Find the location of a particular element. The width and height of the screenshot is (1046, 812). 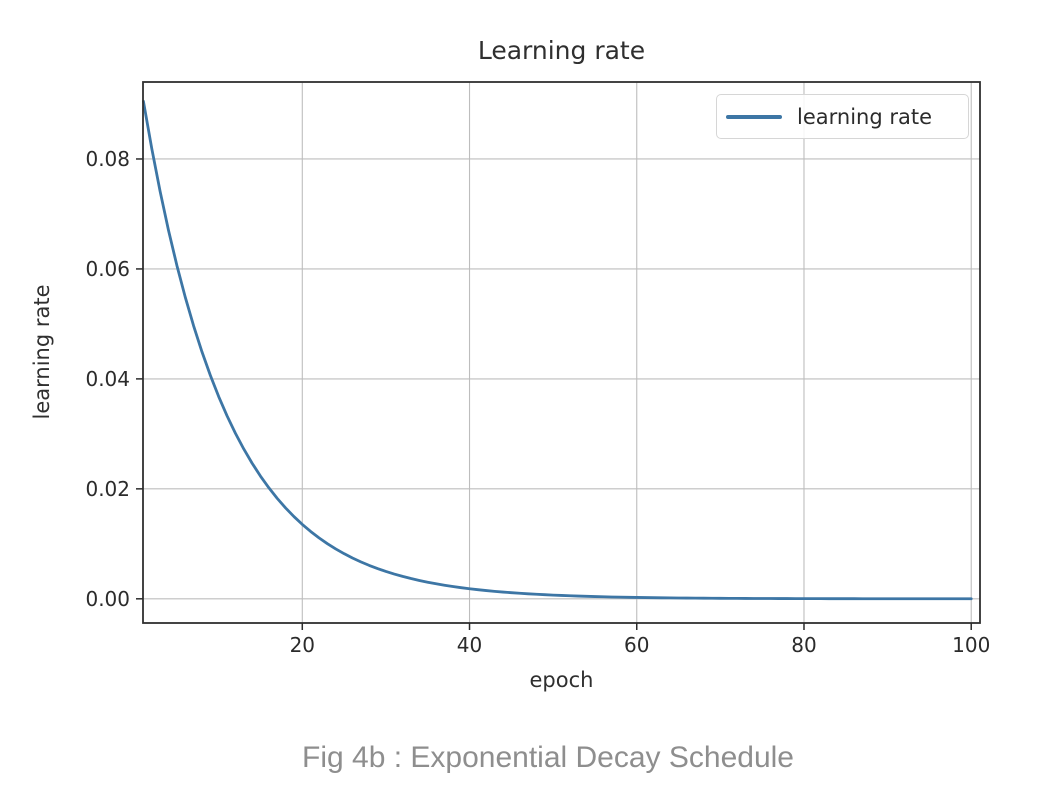

x-tick-label: 40 is located at coordinates (469, 645).